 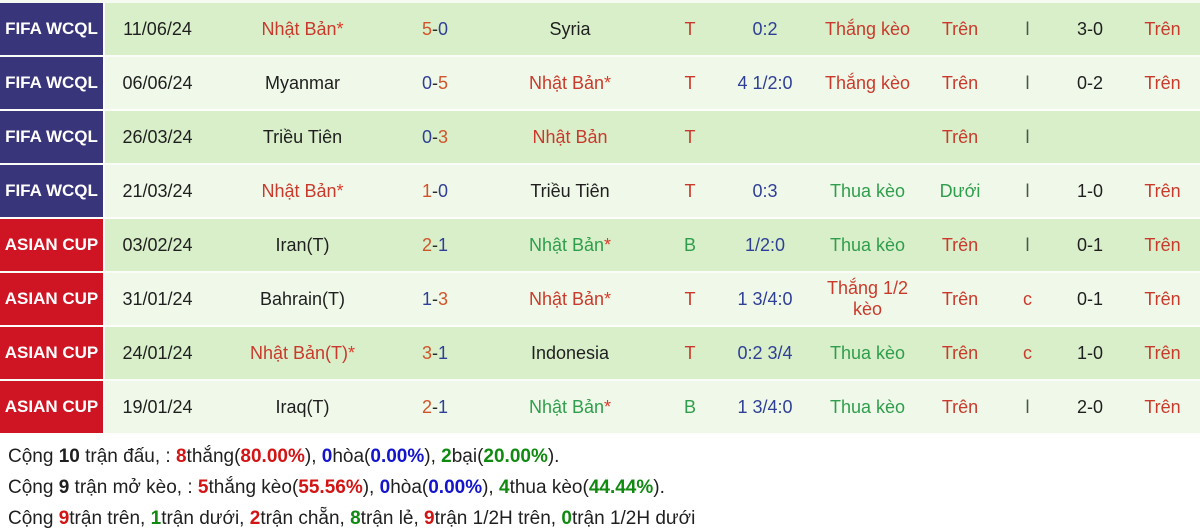 What do you see at coordinates (443, 298) in the screenshot?
I see `away-score: 3` at bounding box center [443, 298].